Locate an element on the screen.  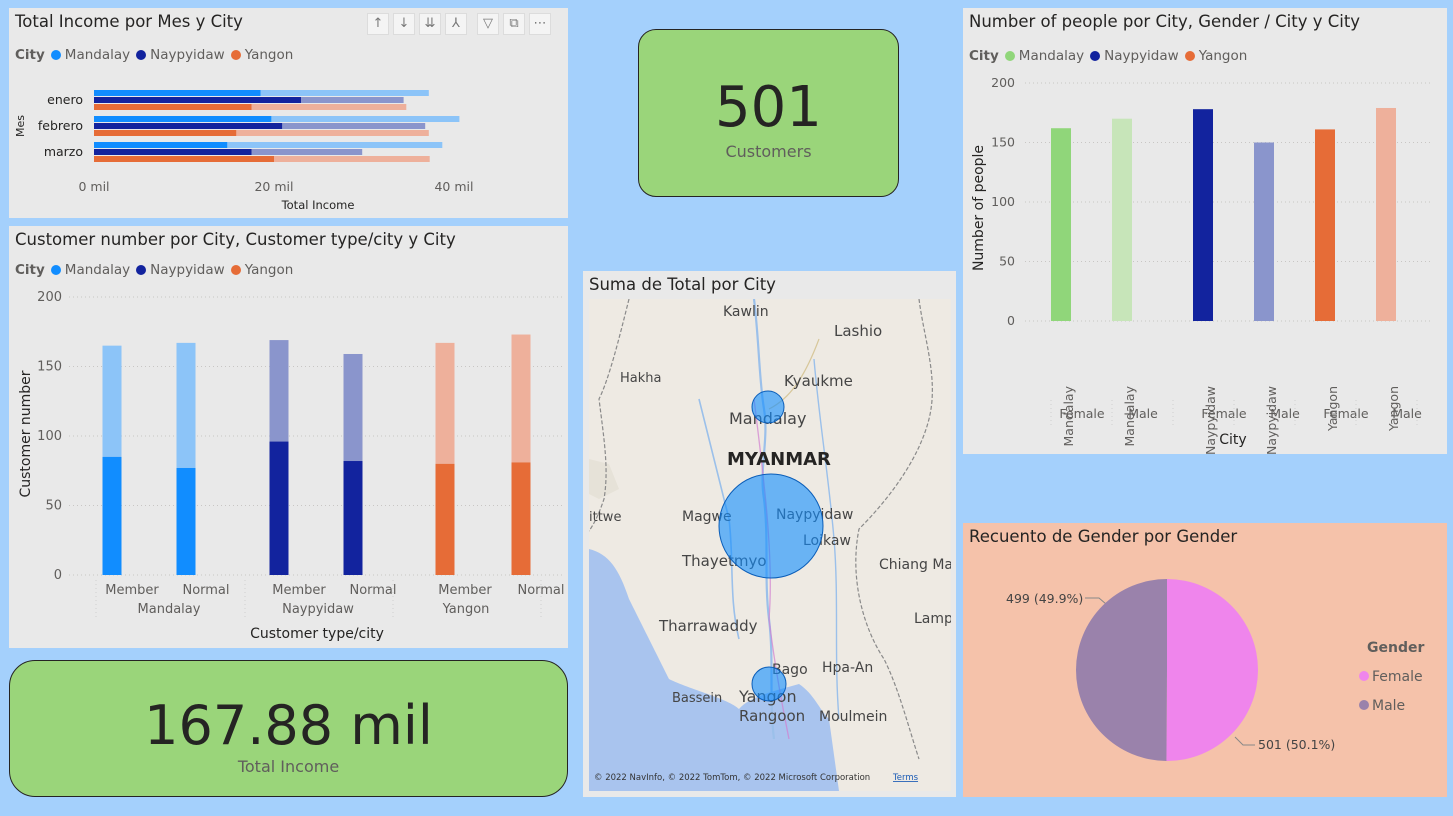
visual-toolbar: ↑ ↓ ⇊ ⅄ ▽ ⧉ ⋯ is located at coordinates (459, 24).